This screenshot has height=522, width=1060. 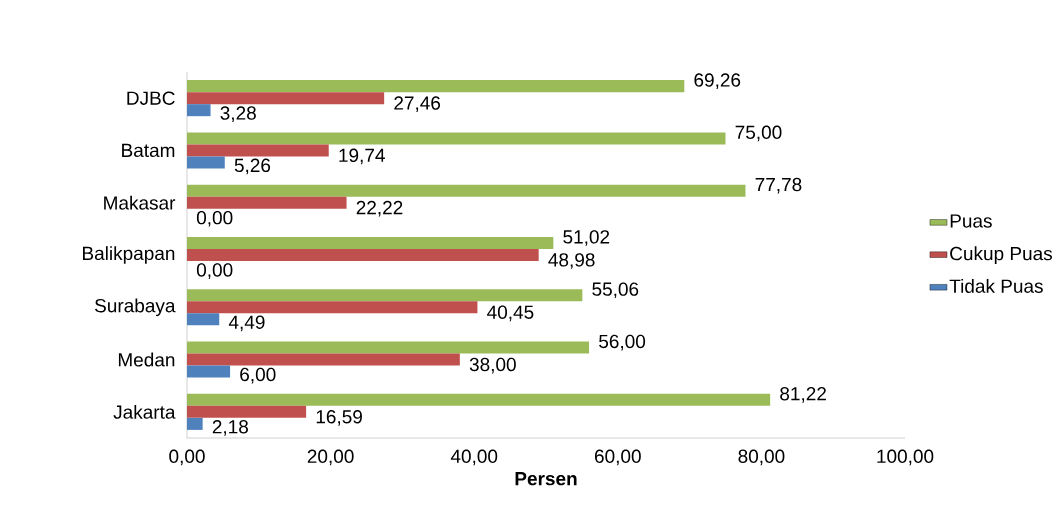 What do you see at coordinates (252, 166) in the screenshot?
I see `data-label: 5,26` at bounding box center [252, 166].